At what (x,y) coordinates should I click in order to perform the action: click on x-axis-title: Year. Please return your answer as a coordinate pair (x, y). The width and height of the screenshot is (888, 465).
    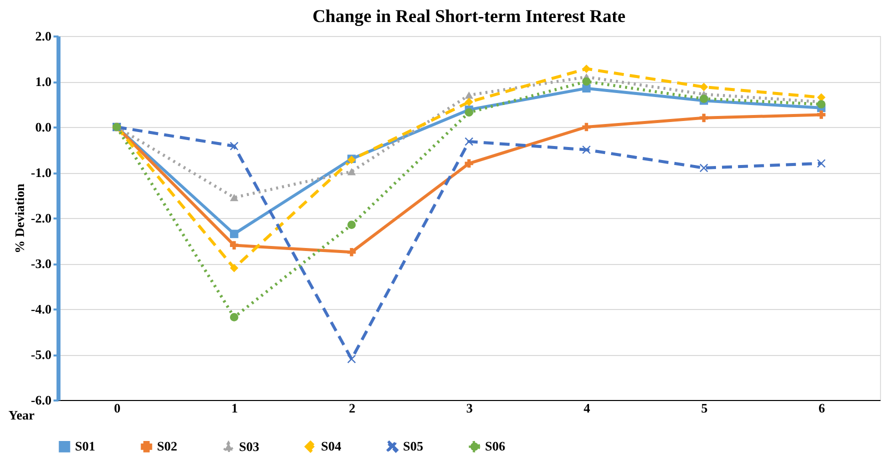
    Looking at the image, I should click on (21, 415).